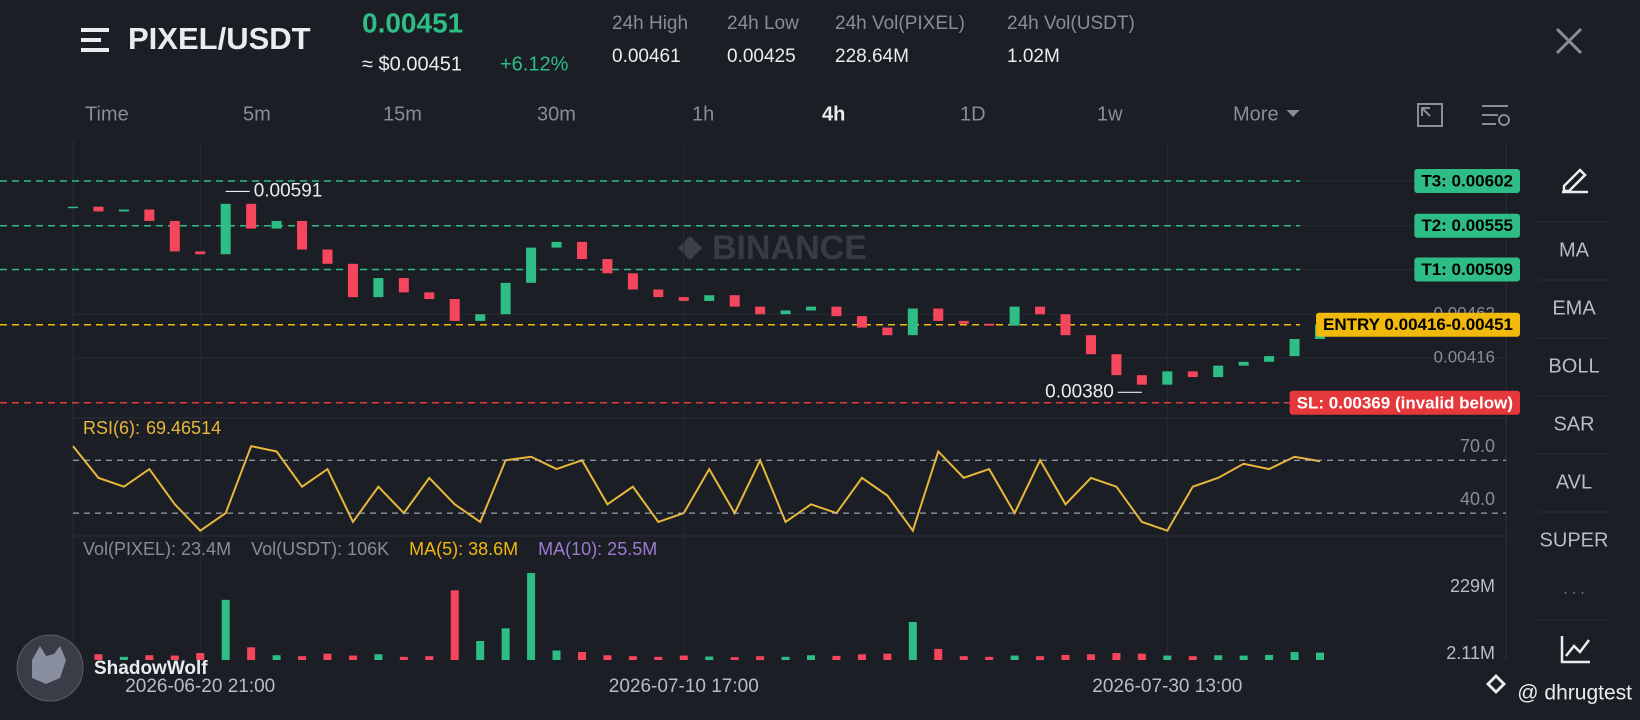 This screenshot has width=1640, height=720. Describe the element at coordinates (288, 190) in the screenshot. I see `annotation: 0.00591` at that location.